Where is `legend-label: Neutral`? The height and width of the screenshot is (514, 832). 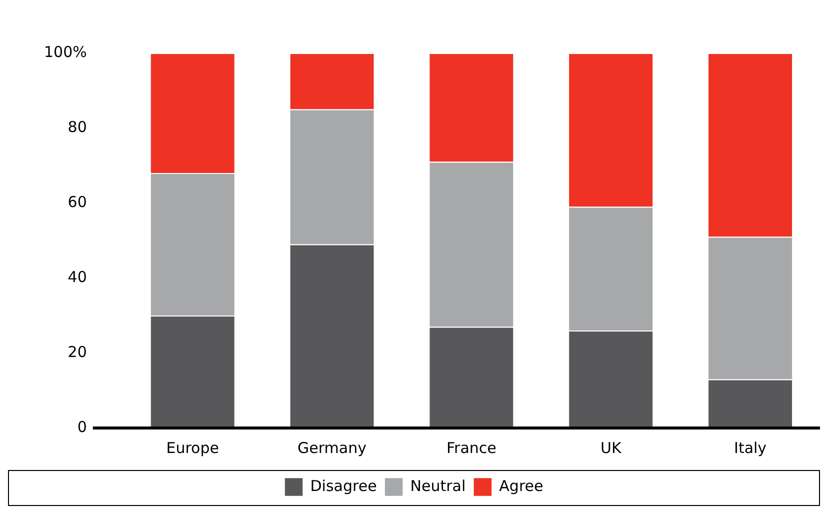 legend-label: Neutral is located at coordinates (438, 485).